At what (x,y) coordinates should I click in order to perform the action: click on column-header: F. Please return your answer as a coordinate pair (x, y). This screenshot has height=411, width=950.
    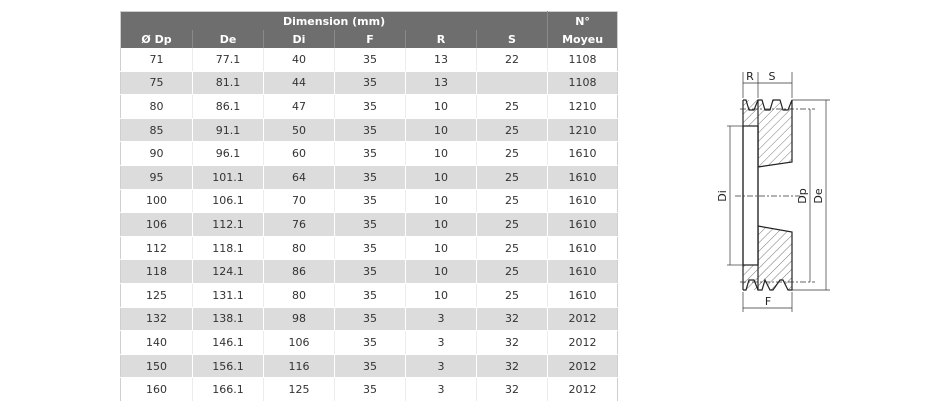
    Looking at the image, I should click on (370, 39).